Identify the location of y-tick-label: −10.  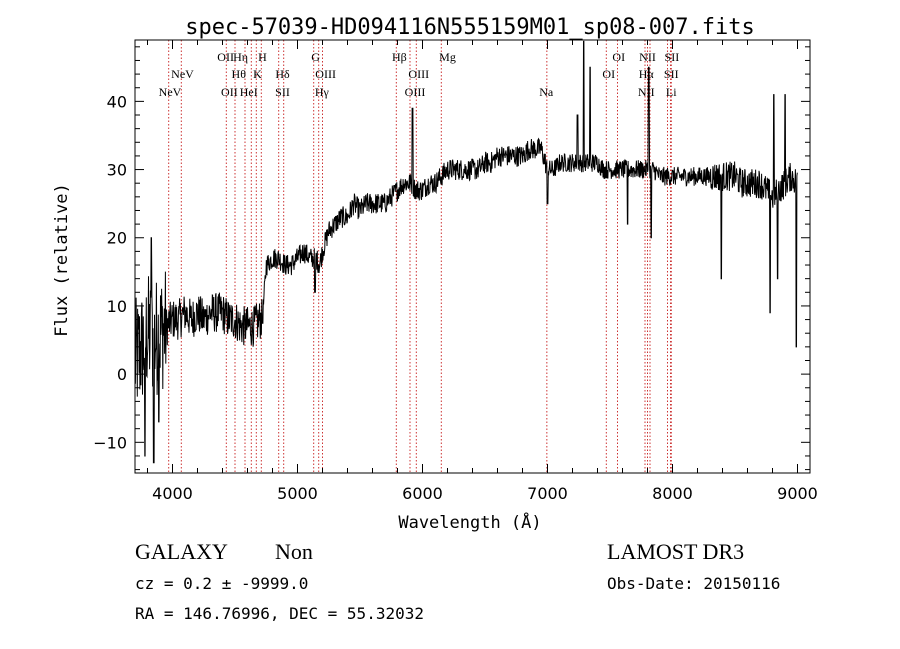
(110, 442).